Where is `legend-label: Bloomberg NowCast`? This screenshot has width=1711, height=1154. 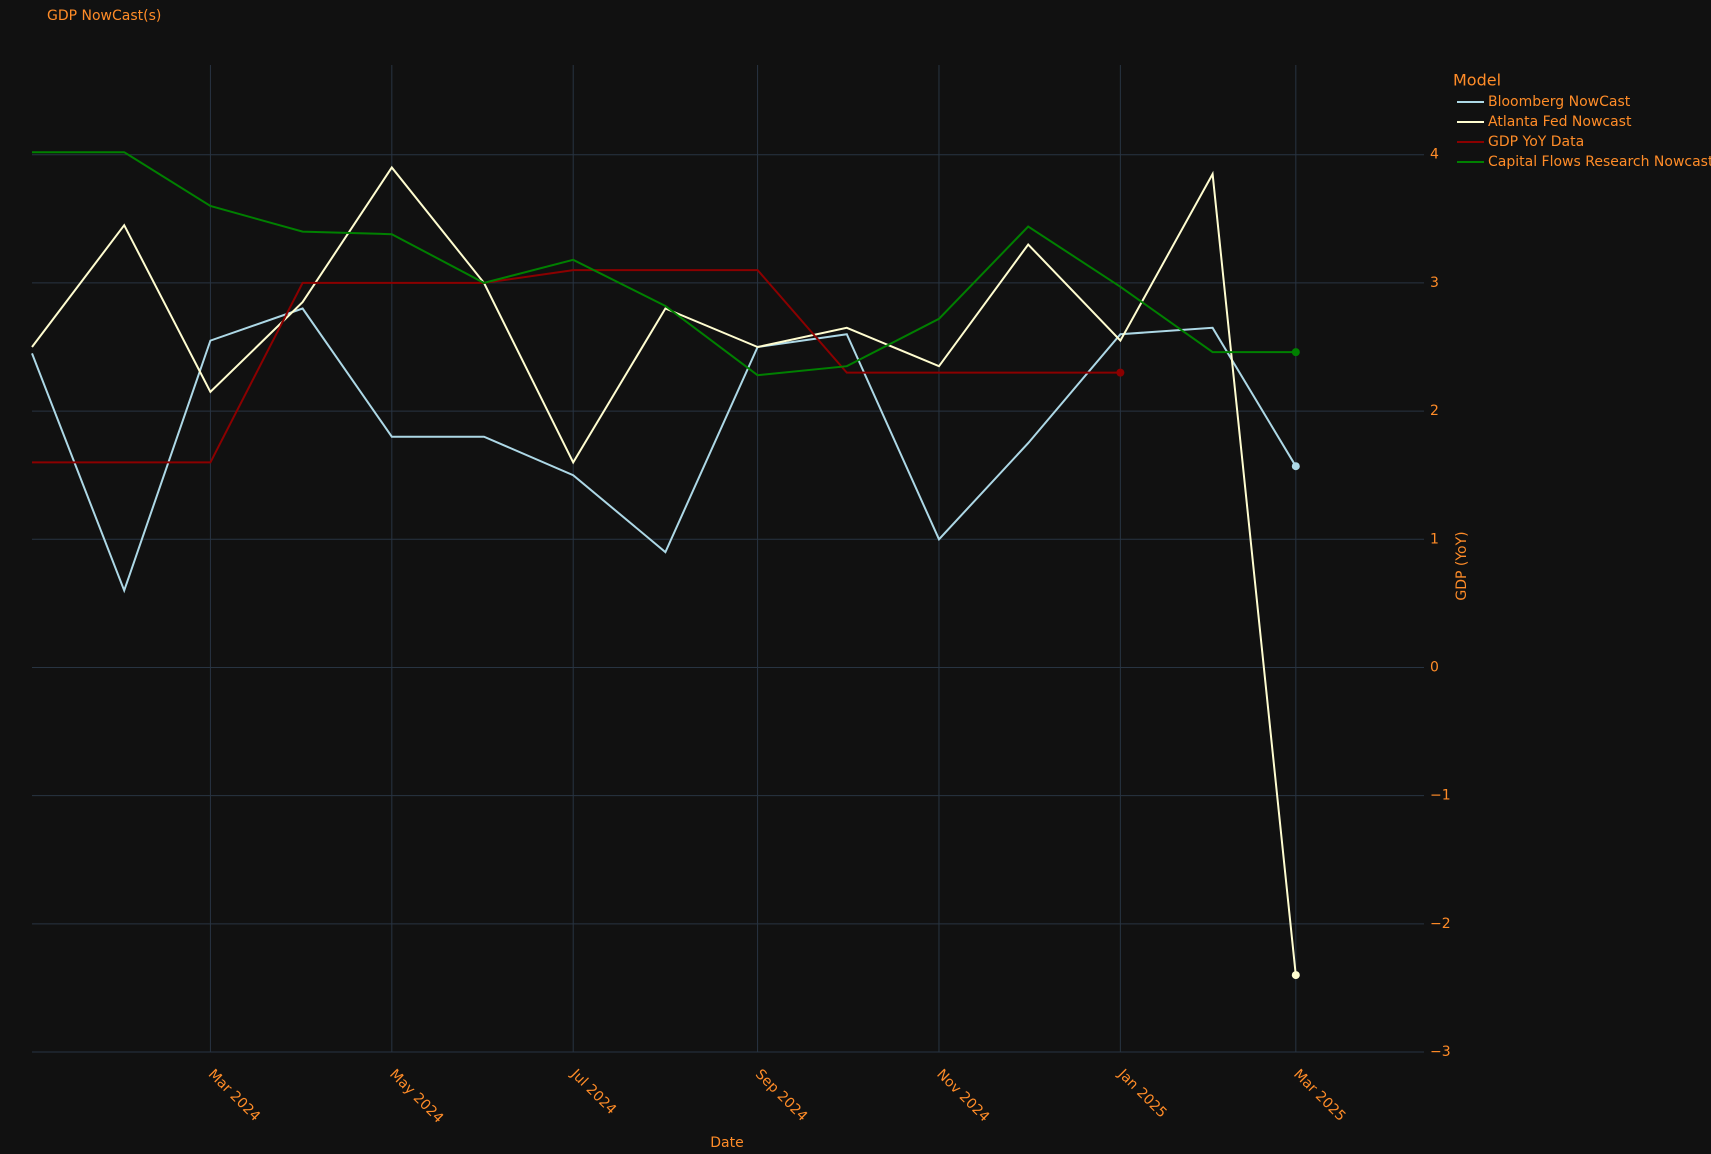 legend-label: Bloomberg NowCast is located at coordinates (1559, 102).